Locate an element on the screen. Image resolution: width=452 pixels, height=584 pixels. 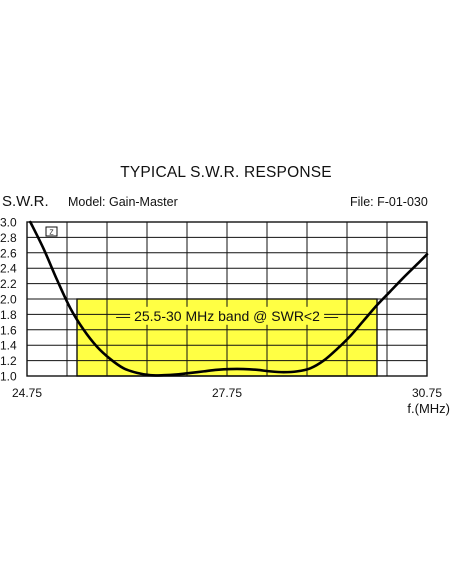
y-axis-label: S.W.R. is located at coordinates (25, 201).